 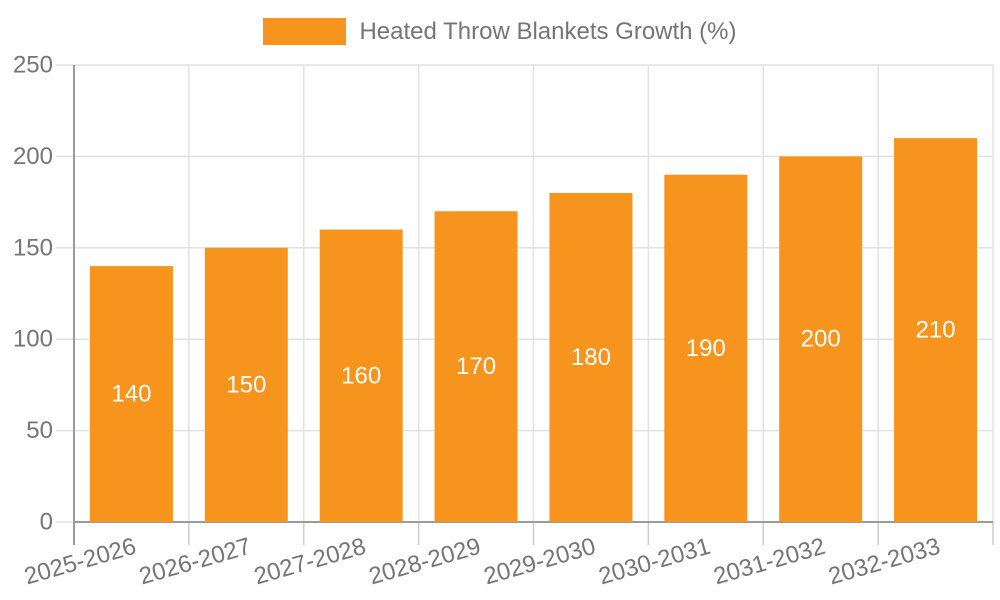 What do you see at coordinates (884, 562) in the screenshot?
I see `x-tick-label: 2032-2033` at bounding box center [884, 562].